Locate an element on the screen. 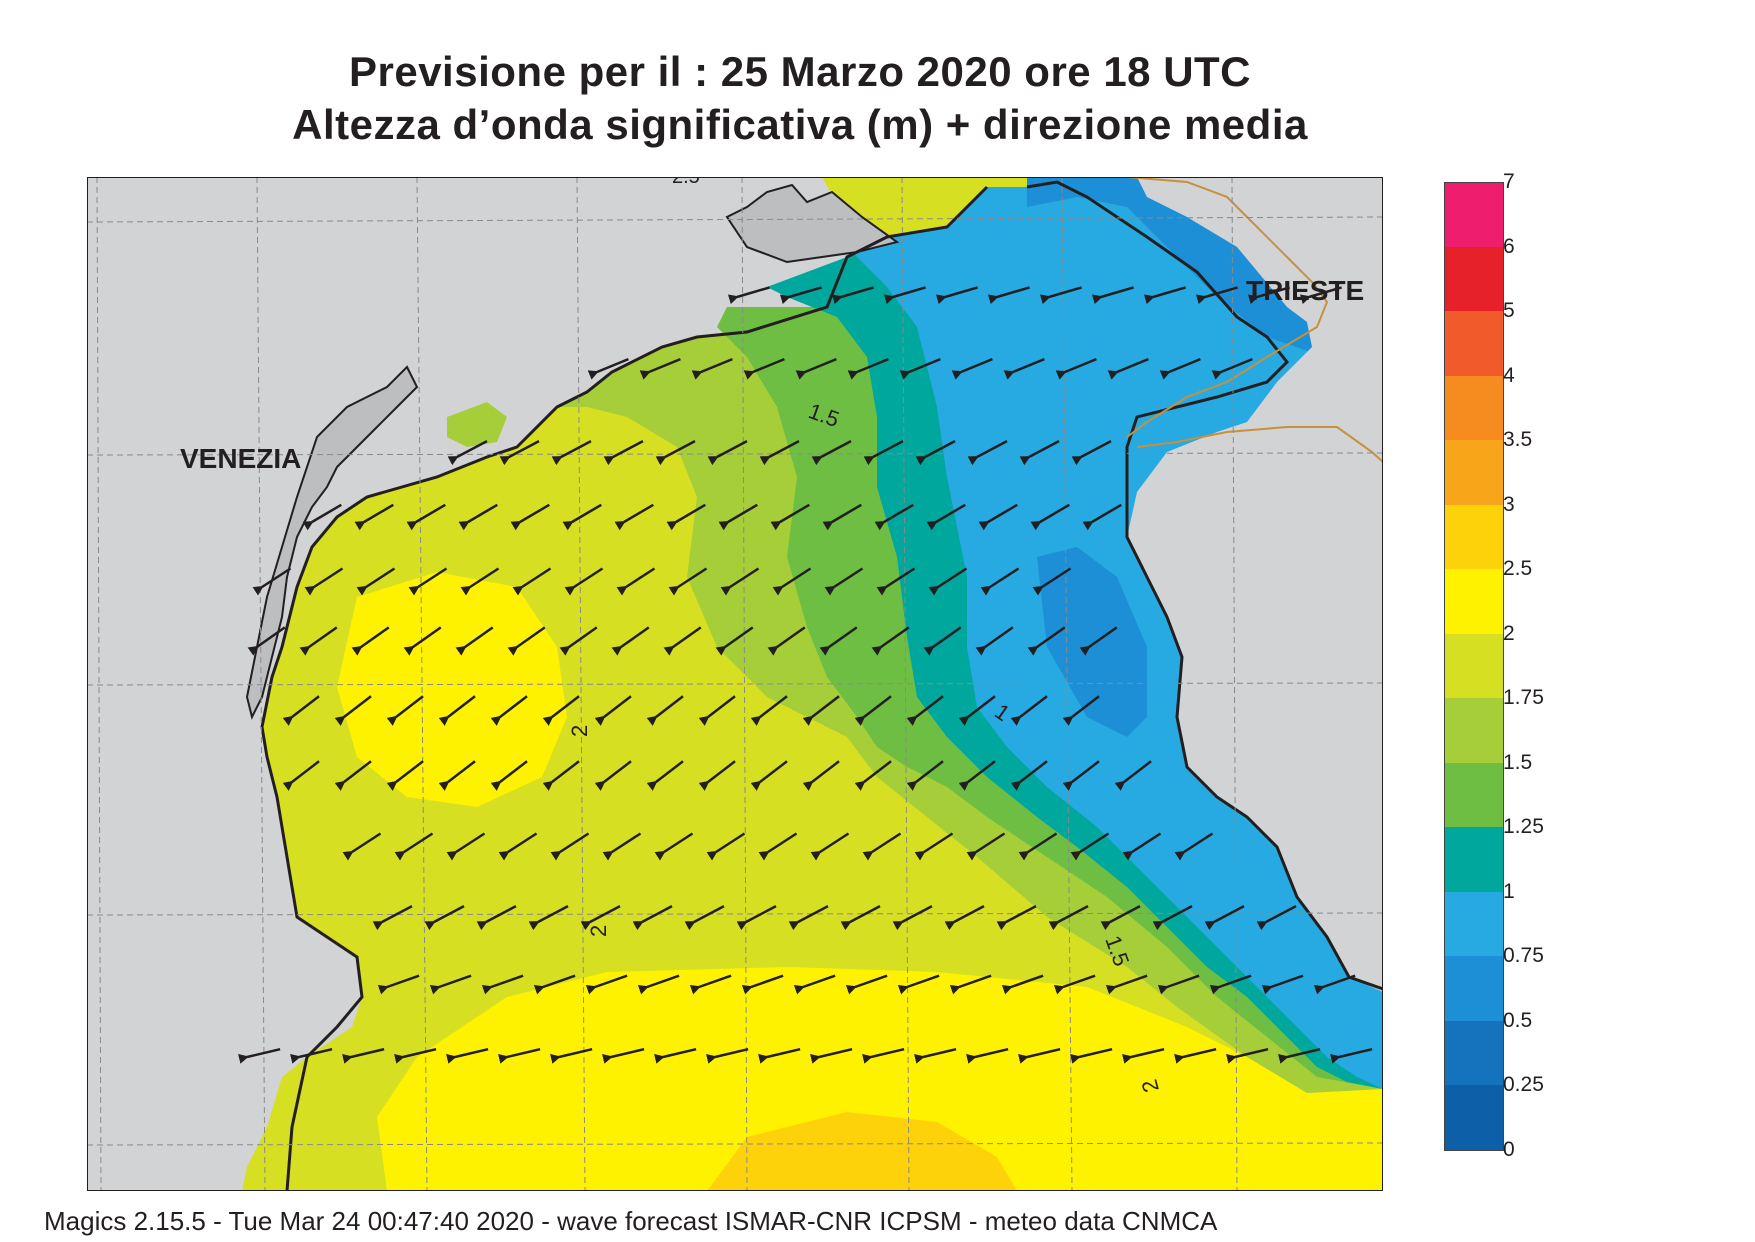 This screenshot has height=1242, width=1755. contour-label-top-edge: 2.5 is located at coordinates (686, 182).